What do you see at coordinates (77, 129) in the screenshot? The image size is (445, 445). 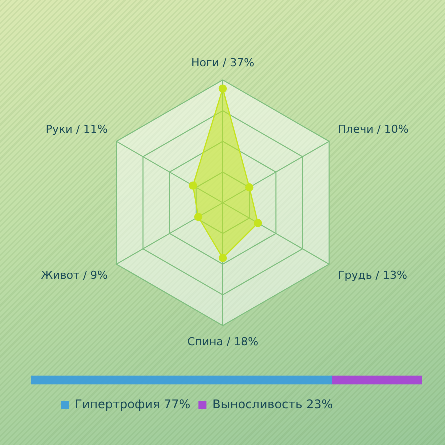 I see `spoke-label: Руки / 11%` at bounding box center [77, 129].